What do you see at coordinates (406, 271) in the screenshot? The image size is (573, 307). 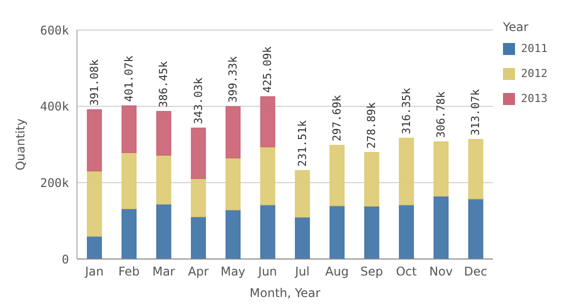 I see `x-tick-label: Oct` at bounding box center [406, 271].